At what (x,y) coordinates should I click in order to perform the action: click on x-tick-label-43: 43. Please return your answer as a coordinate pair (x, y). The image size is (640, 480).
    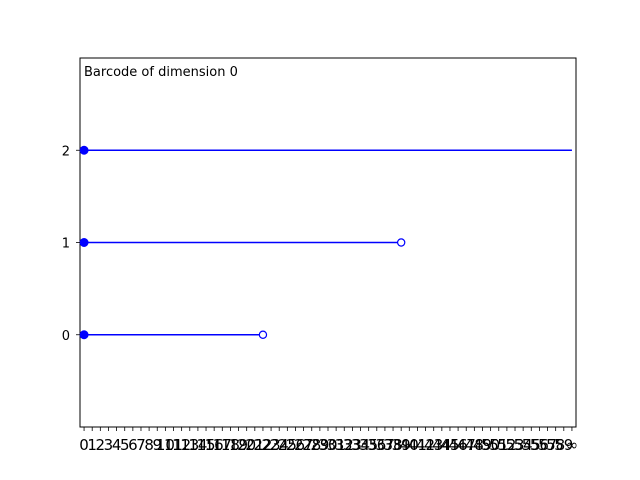
    Looking at the image, I should click on (433, 445).